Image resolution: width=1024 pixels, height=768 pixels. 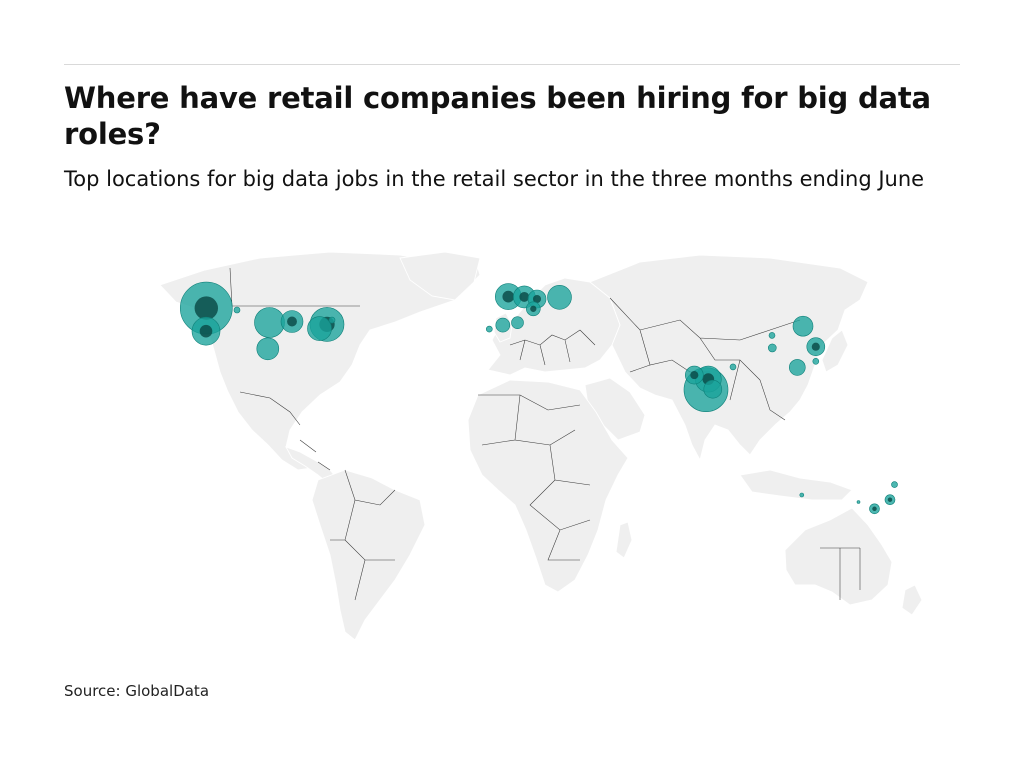 I want to click on bubble-core-benelux, so click(x=524, y=296).